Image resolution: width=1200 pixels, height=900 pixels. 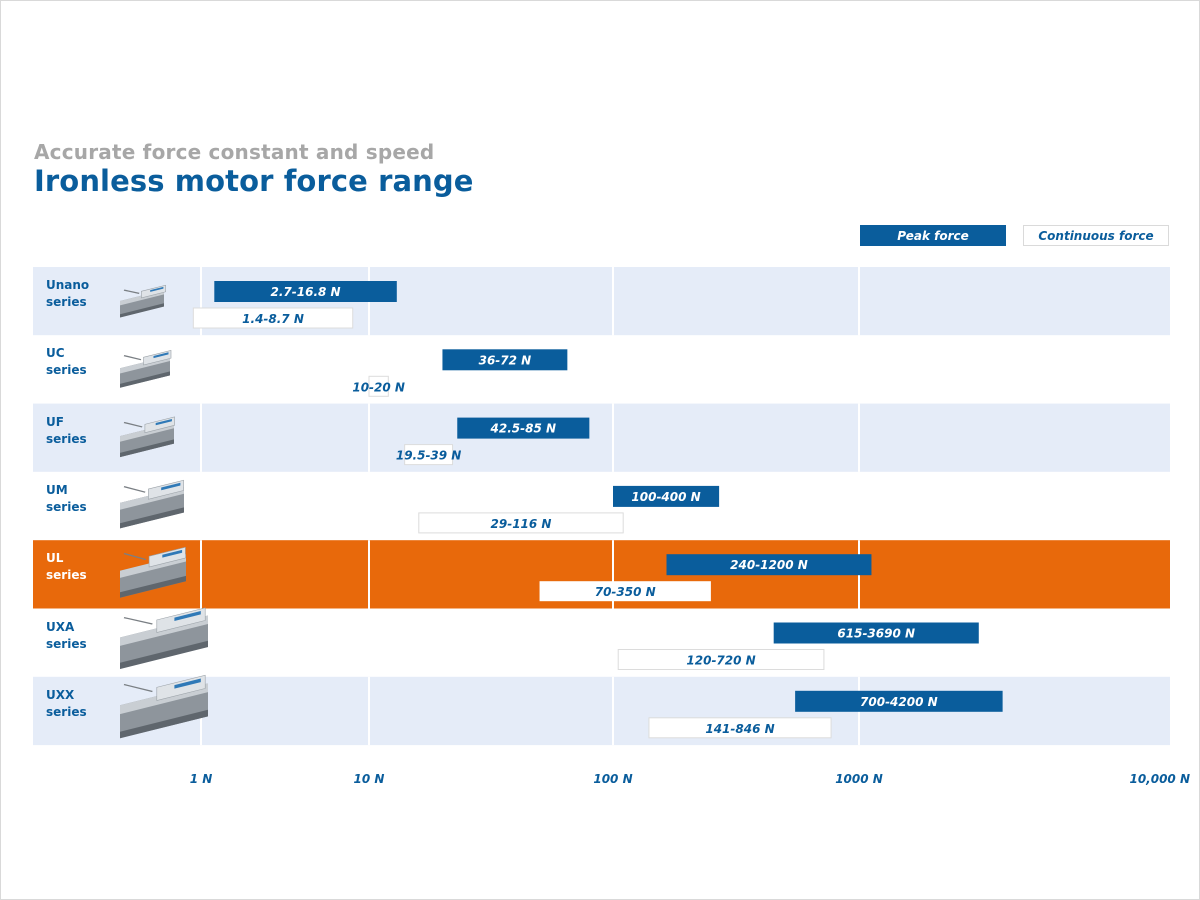 I want to click on row-label: UM series, so click(x=76, y=499).